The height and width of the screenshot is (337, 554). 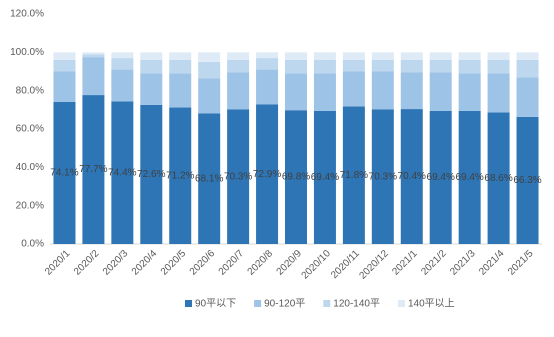 I want to click on data-label: 71.2%, so click(x=180, y=175).